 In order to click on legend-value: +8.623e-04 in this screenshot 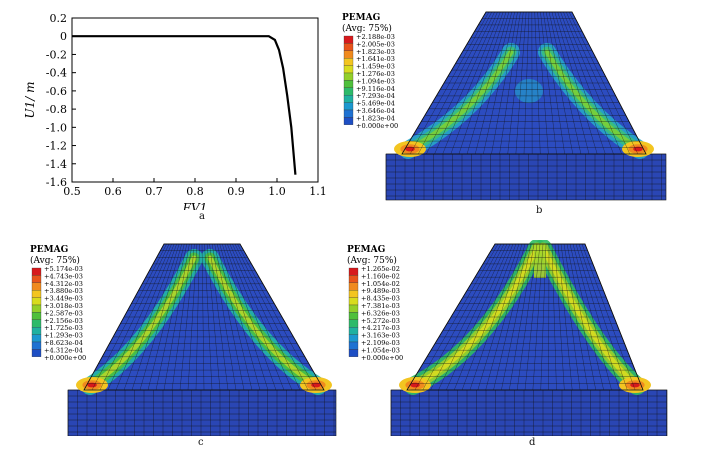, I will do `click(63, 343)`.